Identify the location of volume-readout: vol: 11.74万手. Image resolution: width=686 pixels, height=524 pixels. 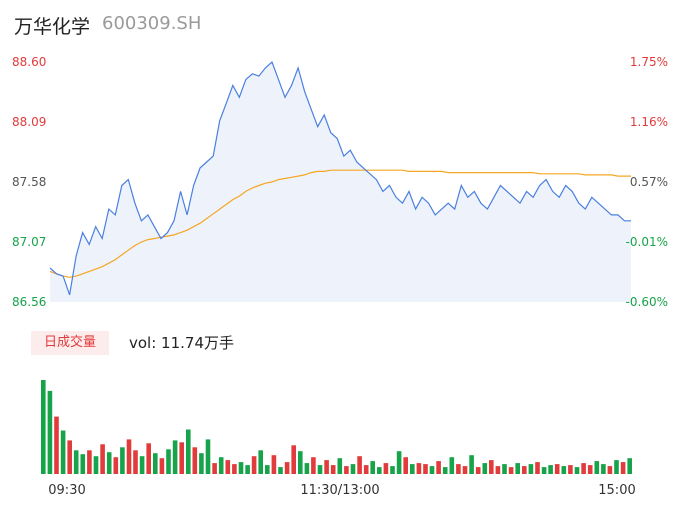
(181, 343).